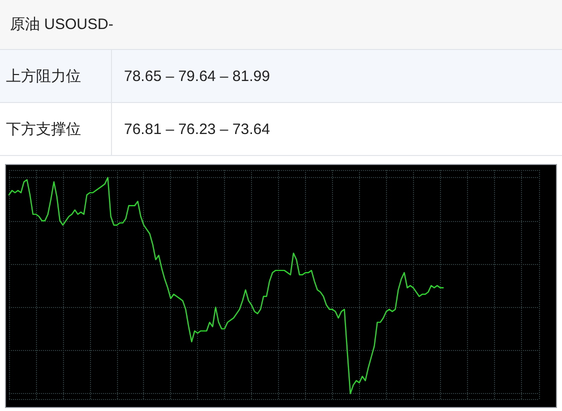 This screenshot has width=562, height=411. I want to click on text: 76.81 – 76.23 – 73.64, so click(197, 129).